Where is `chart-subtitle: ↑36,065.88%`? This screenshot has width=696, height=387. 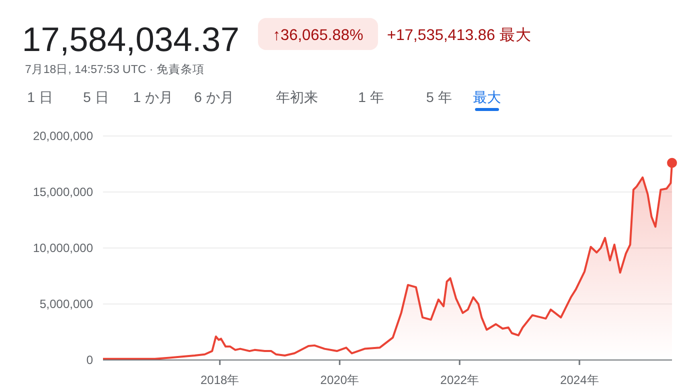 chart-subtitle: ↑36,065.88% is located at coordinates (318, 35).